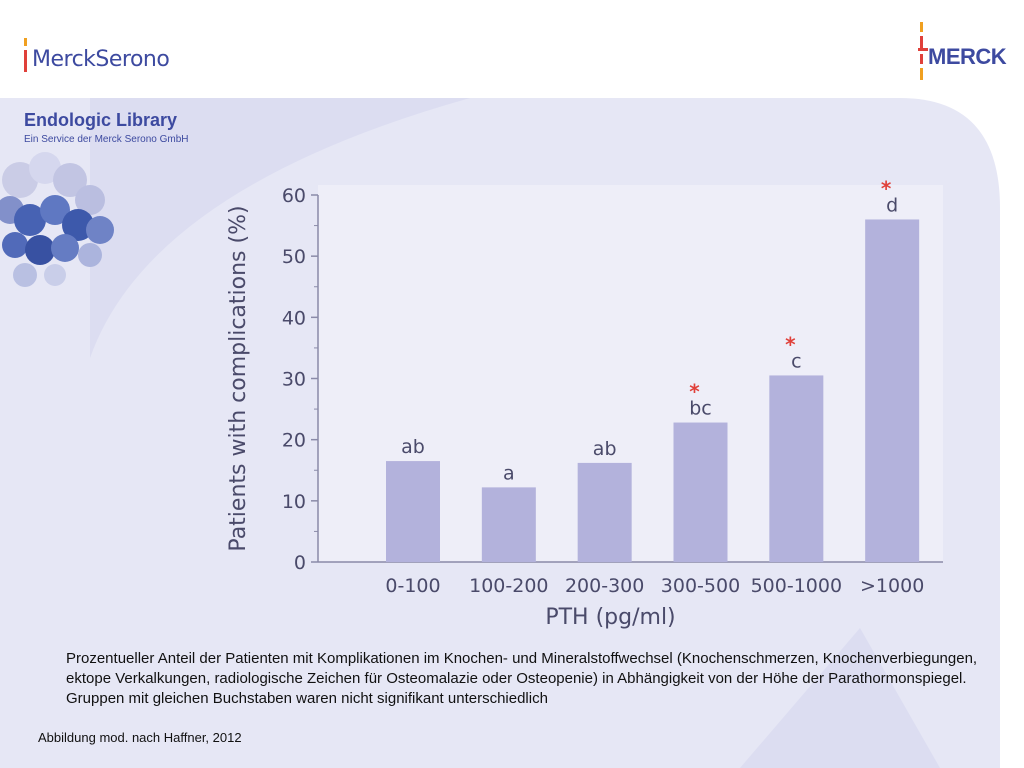  What do you see at coordinates (892, 586) in the screenshot?
I see `x-tick-label: >1000` at bounding box center [892, 586].